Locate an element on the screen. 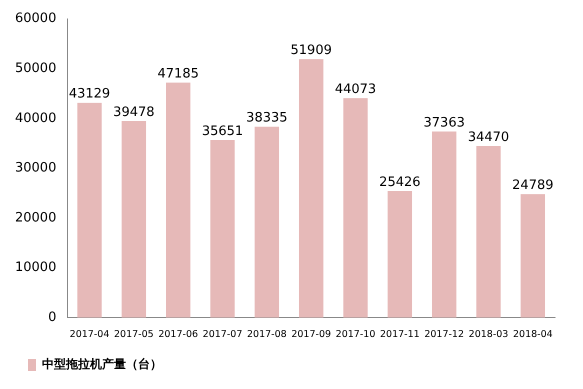 The image size is (583, 389). x-tick-label: 2017-04 is located at coordinates (90, 334).